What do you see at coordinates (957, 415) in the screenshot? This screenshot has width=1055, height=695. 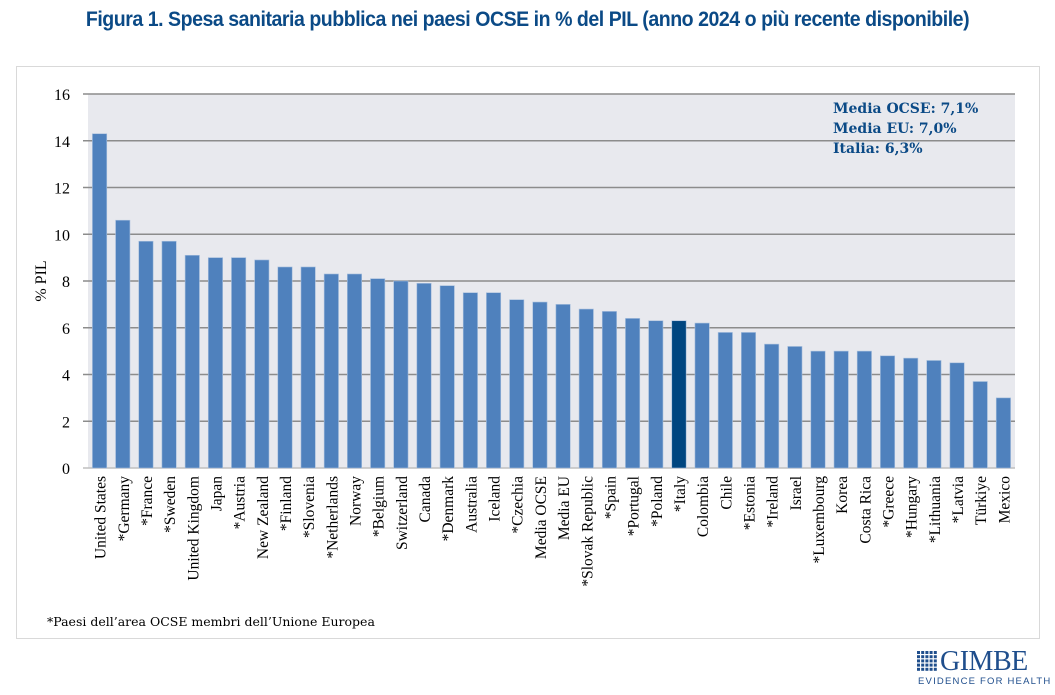 I see `bar-latvia` at bounding box center [957, 415].